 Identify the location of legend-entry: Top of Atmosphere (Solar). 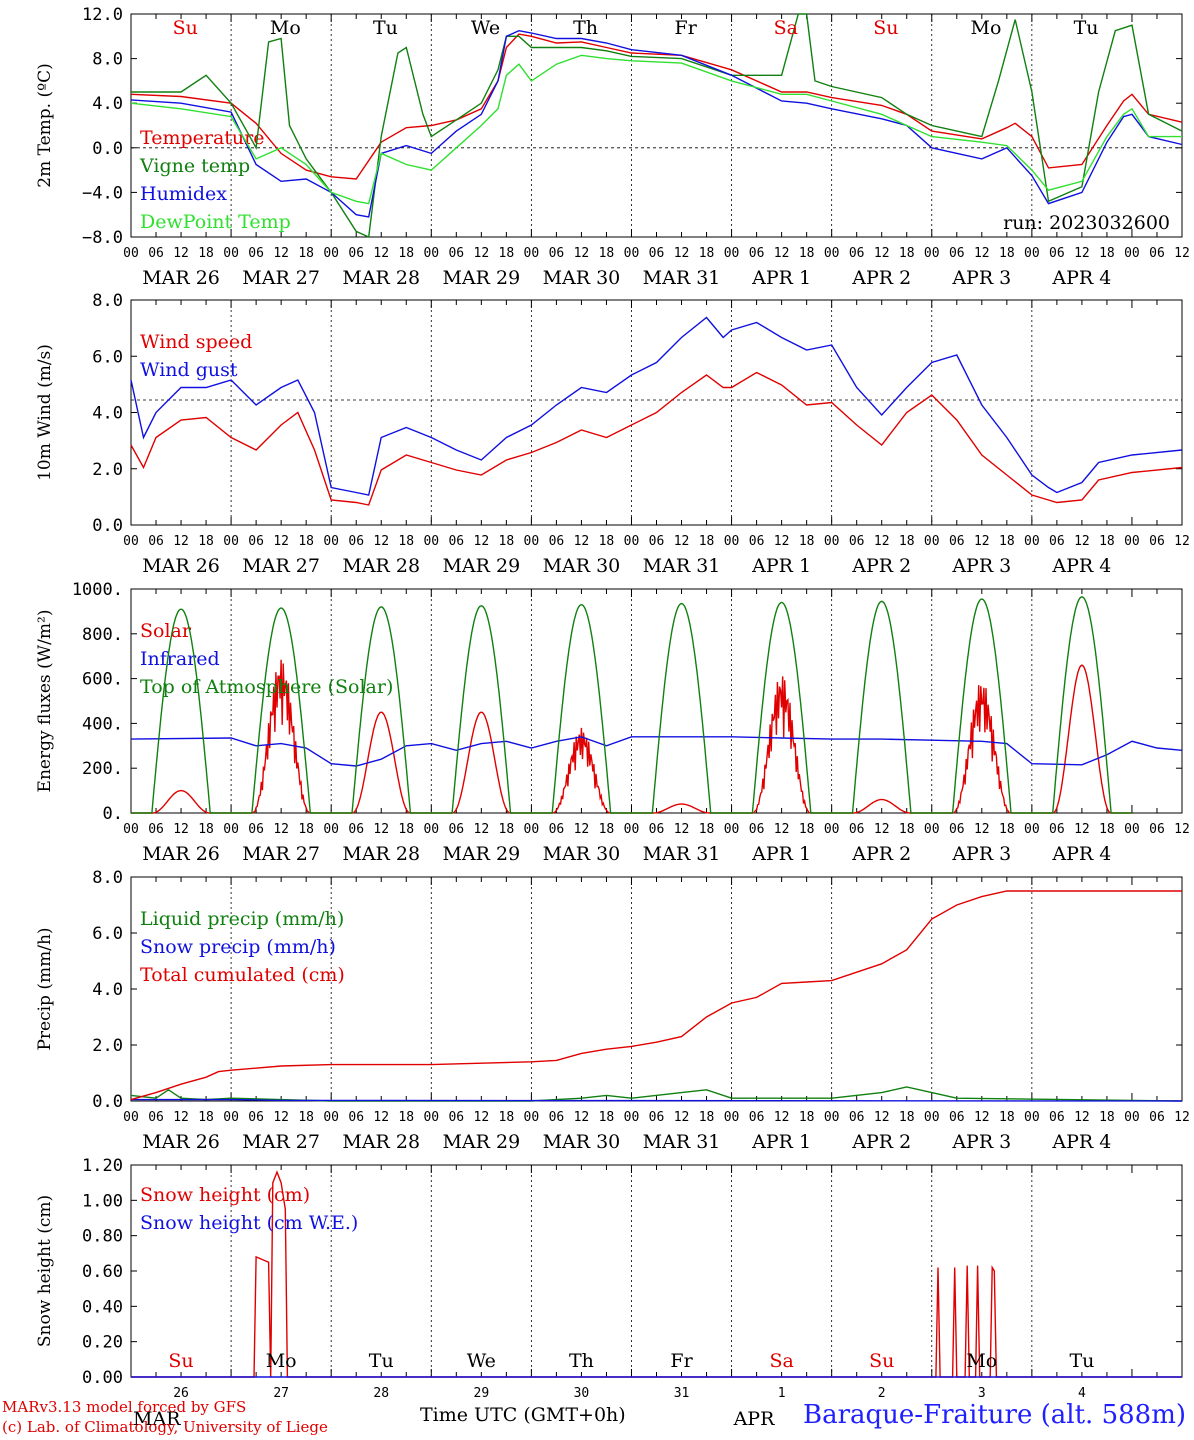
(266, 687).